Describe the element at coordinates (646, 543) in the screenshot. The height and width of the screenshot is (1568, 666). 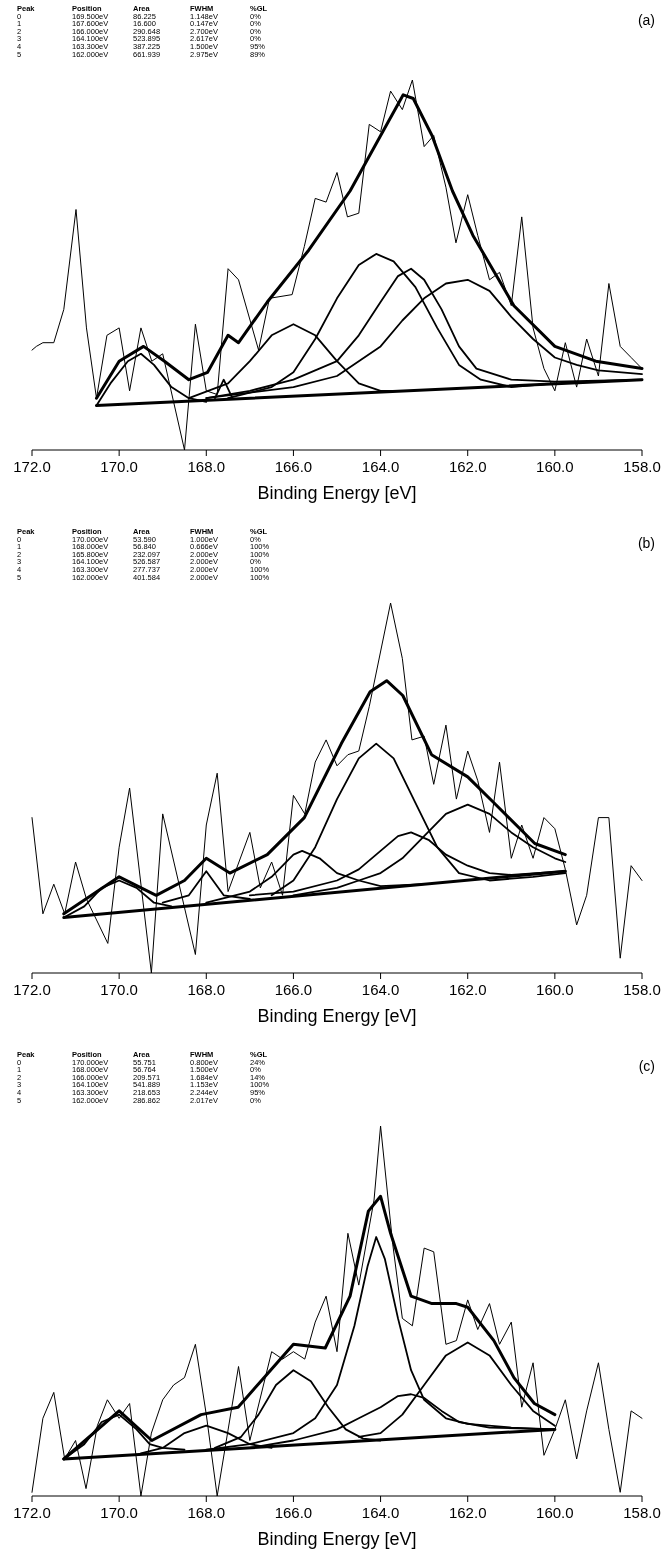
I see `chart-title: (b)` at that location.